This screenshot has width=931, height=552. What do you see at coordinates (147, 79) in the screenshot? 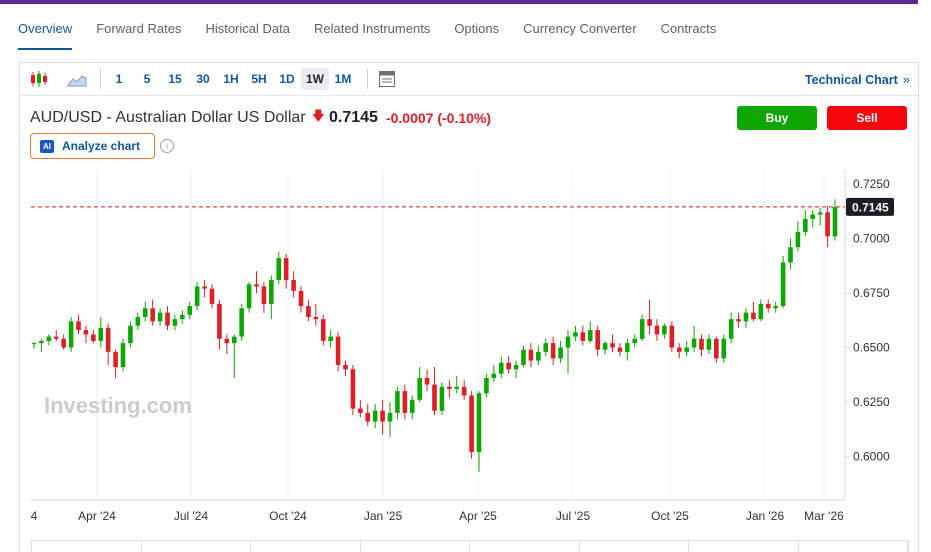
I see `interval-5: 5` at bounding box center [147, 79].